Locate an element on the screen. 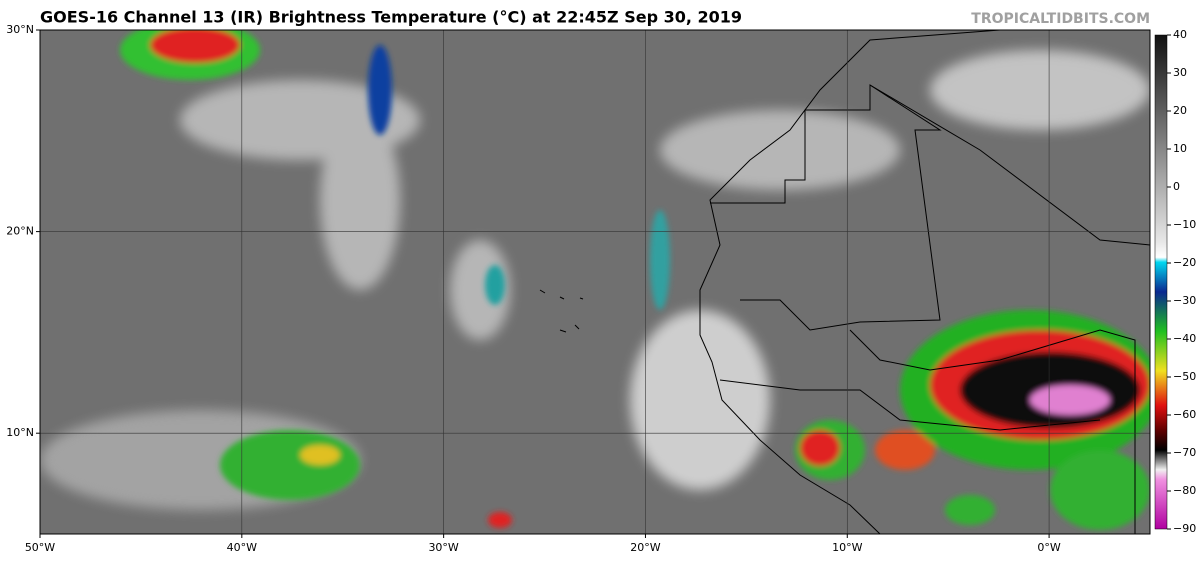 The width and height of the screenshot is (1200, 561). colorbar-label: −60 is located at coordinates (1184, 414).